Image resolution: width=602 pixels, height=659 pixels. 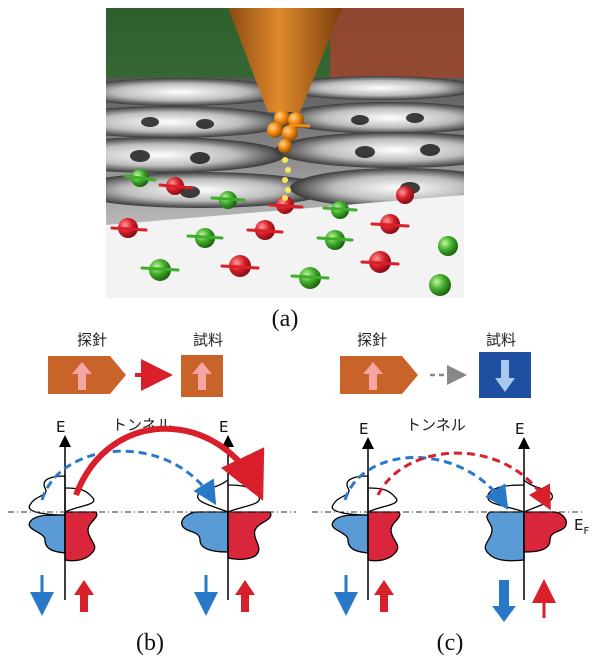 What do you see at coordinates (285, 104) in the screenshot?
I see `stm-tip` at bounding box center [285, 104].